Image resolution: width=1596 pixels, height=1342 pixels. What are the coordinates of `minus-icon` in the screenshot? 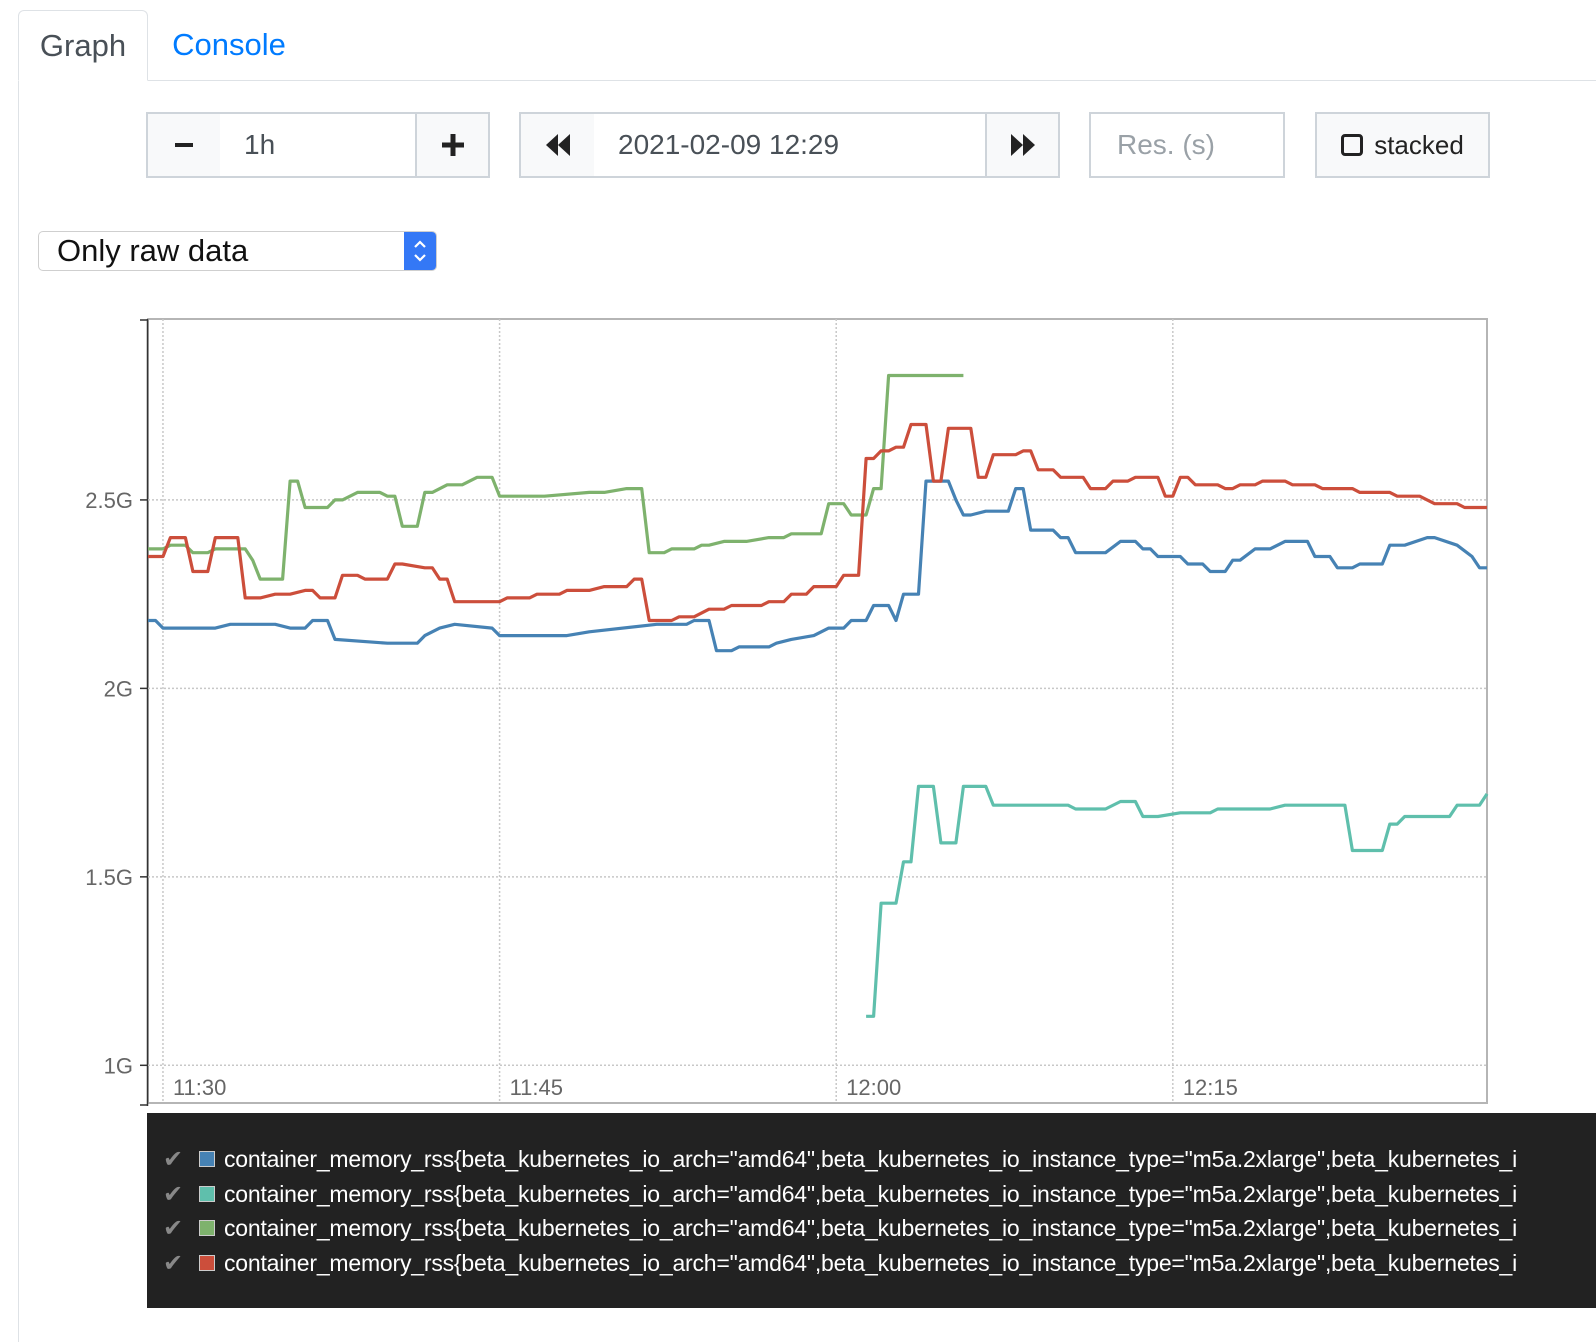 It's located at (184, 145).